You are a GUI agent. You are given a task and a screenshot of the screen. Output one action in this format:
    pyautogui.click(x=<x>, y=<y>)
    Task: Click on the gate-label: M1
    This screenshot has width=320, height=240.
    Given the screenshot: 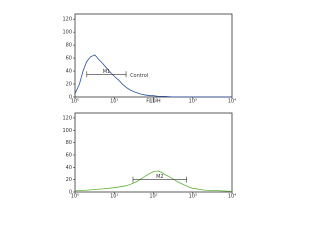 What is the action you would take?
    pyautogui.click(x=107, y=72)
    